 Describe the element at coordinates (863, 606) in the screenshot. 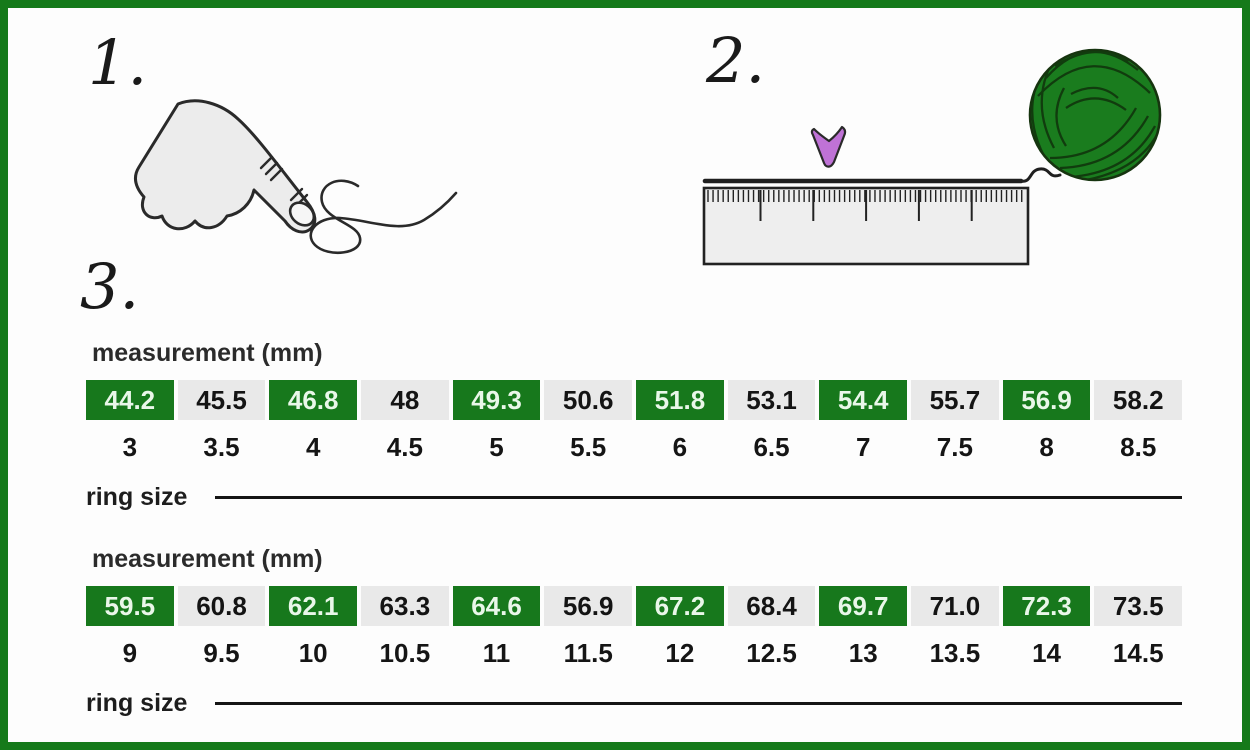

I see `measurement-cell: 69.7` at that location.